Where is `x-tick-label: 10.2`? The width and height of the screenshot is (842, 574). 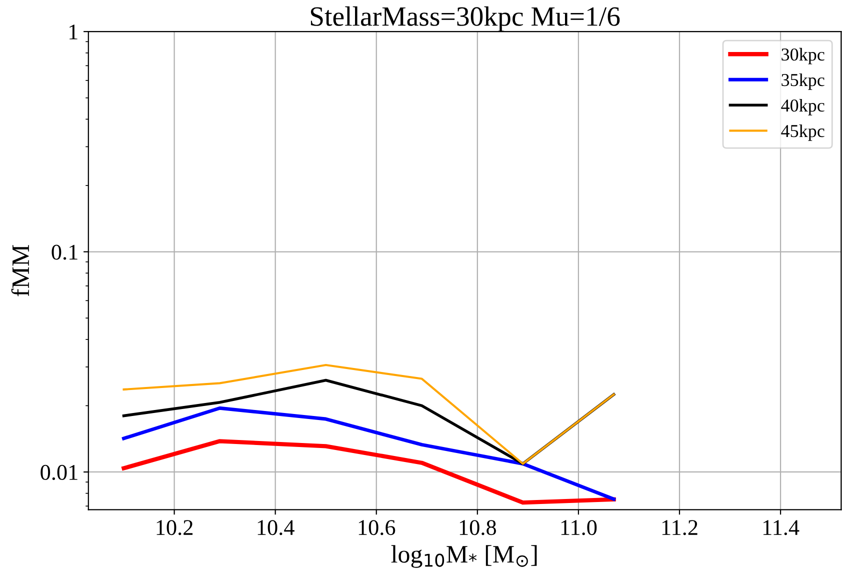
x-tick-label: 10.2 is located at coordinates (174, 528).